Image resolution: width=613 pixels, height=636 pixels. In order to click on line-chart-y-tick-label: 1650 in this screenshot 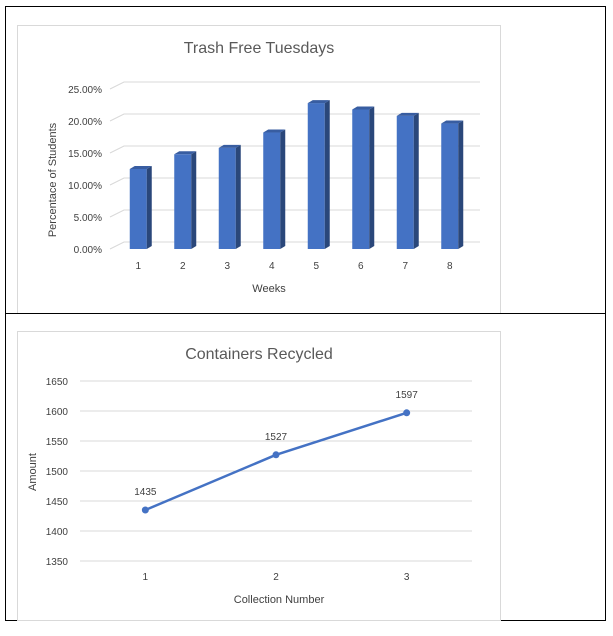, I will do `click(57, 382)`.